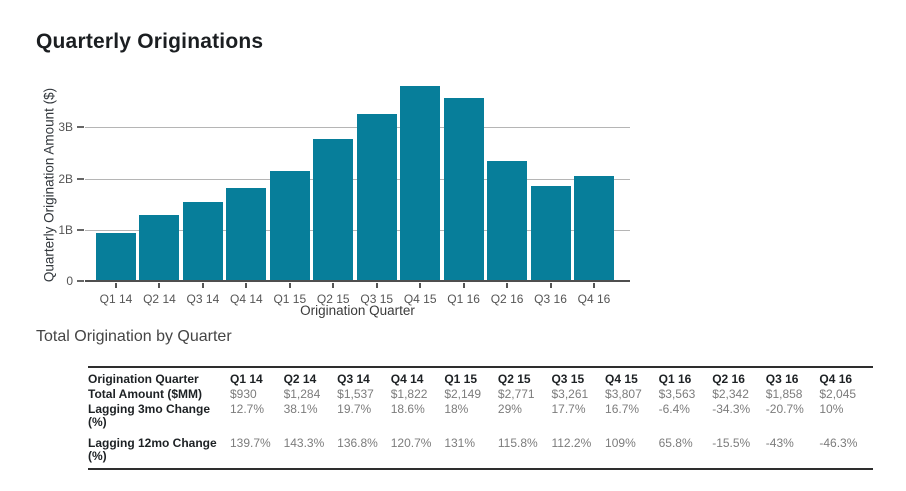 The height and width of the screenshot is (491, 906). I want to click on table-cell: -15.5%, so click(731, 443).